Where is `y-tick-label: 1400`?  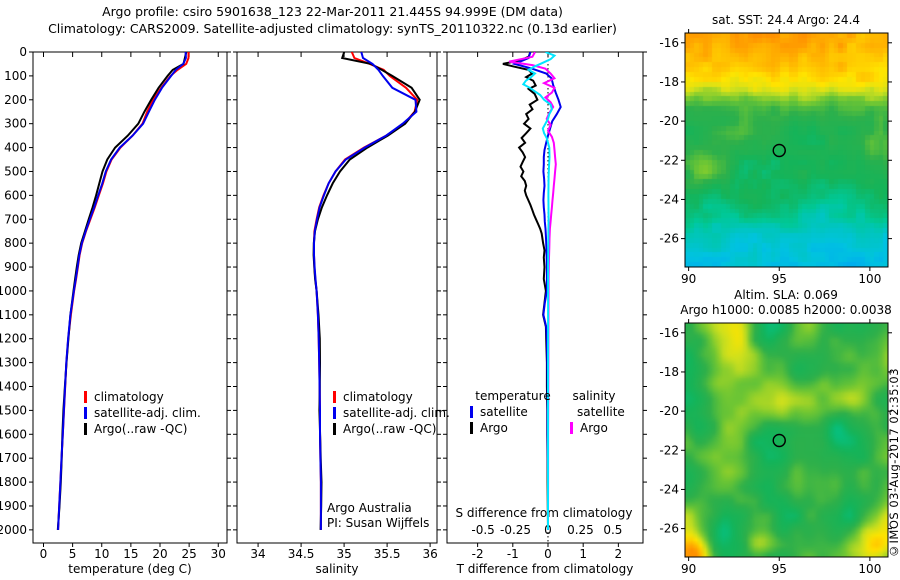
y-tick-label: 1400 is located at coordinates (13, 387).